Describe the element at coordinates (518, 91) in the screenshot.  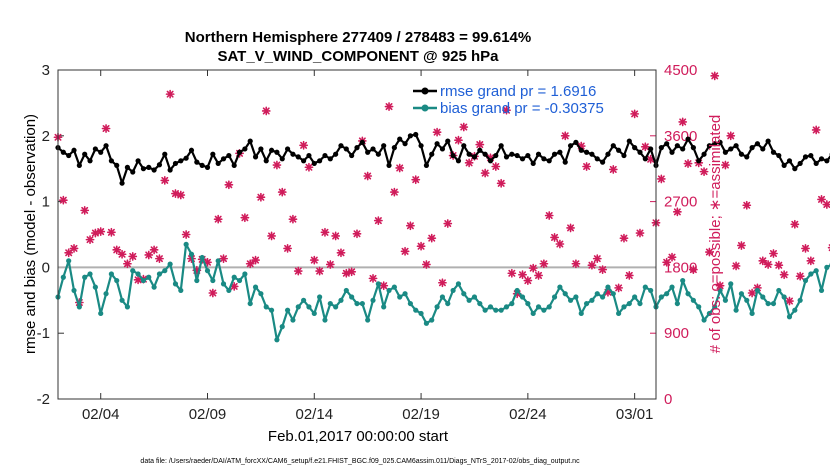
I see `legend-rmse-label: rmse grand pr = 1.6916` at that location.